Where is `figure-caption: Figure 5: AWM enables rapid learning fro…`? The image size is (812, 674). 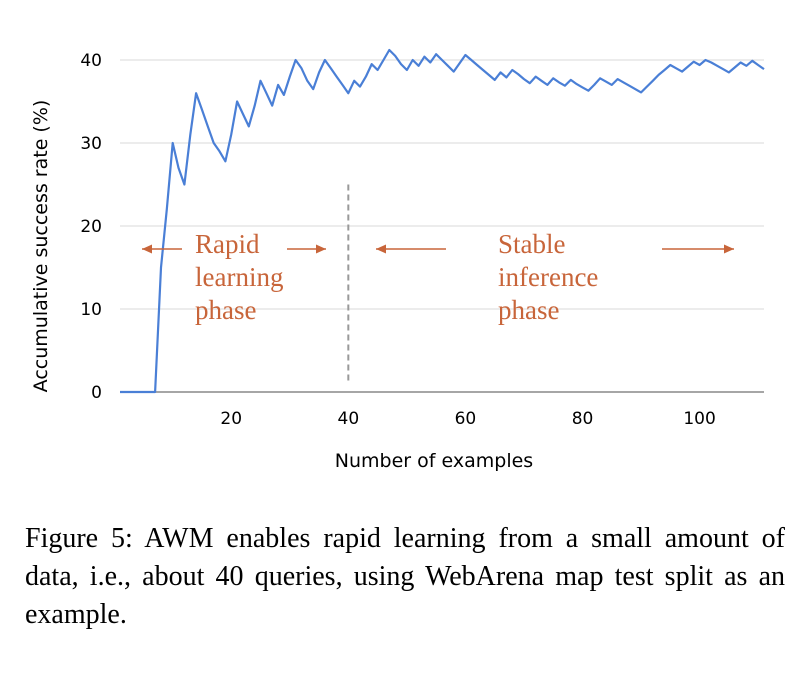 figure-caption: Figure 5: AWM enables rapid learning fro… is located at coordinates (405, 576).